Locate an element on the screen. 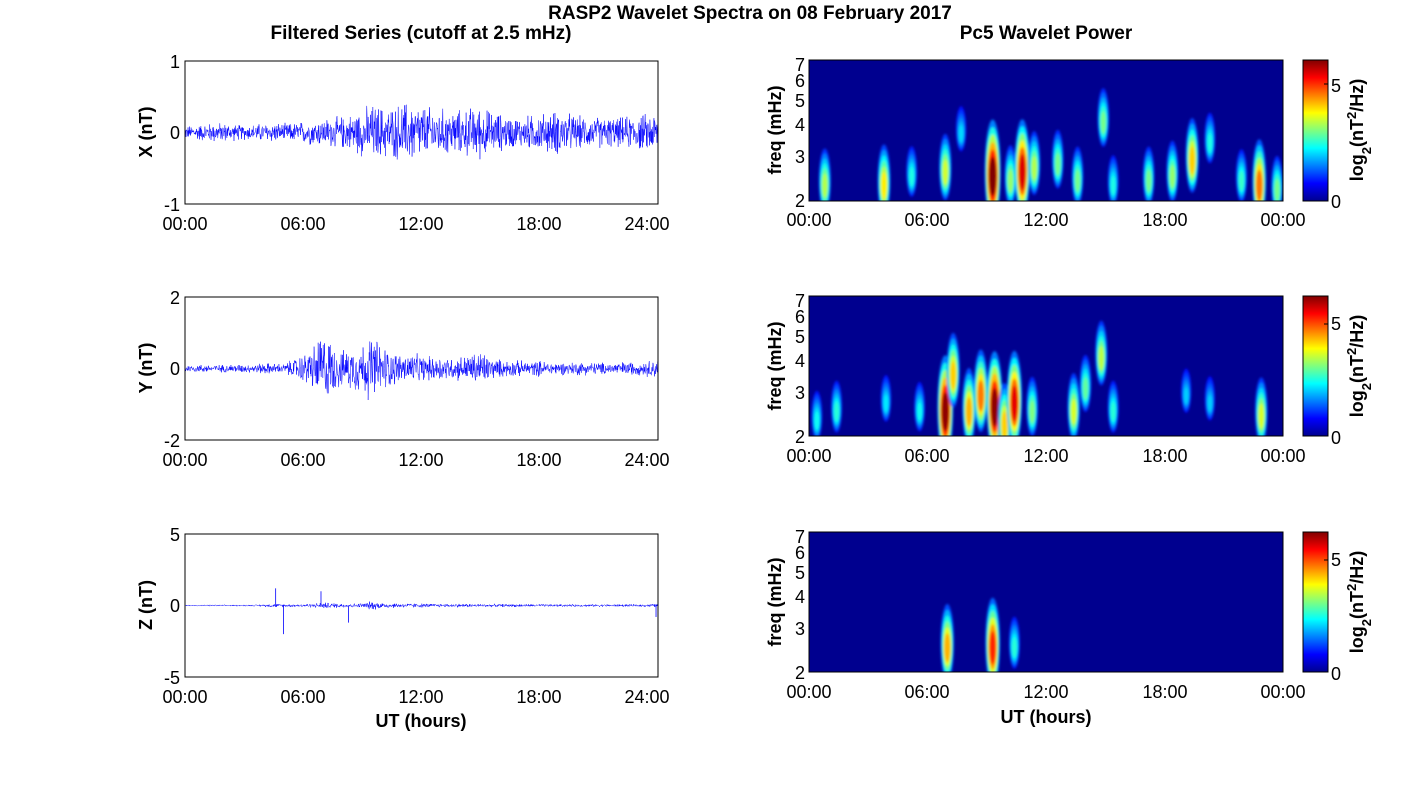  y-tick-label: 0 is located at coordinates (175, 133).